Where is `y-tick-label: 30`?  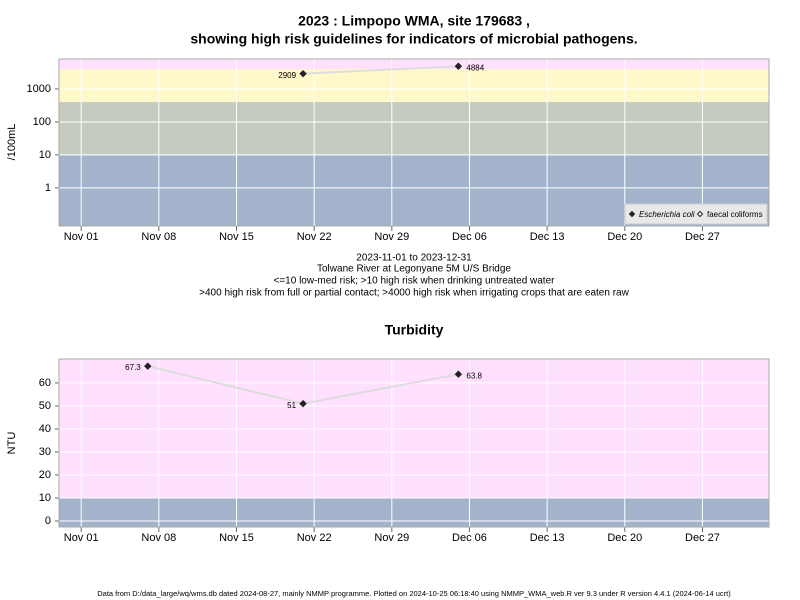
y-tick-label: 30 is located at coordinates (45, 452).